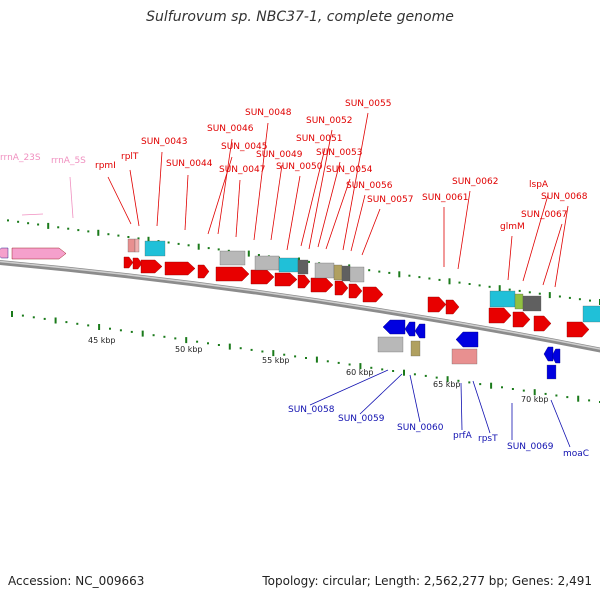 This screenshot has width=600, height=600. I want to click on feature-label: rrnA_5S, so click(68, 161).